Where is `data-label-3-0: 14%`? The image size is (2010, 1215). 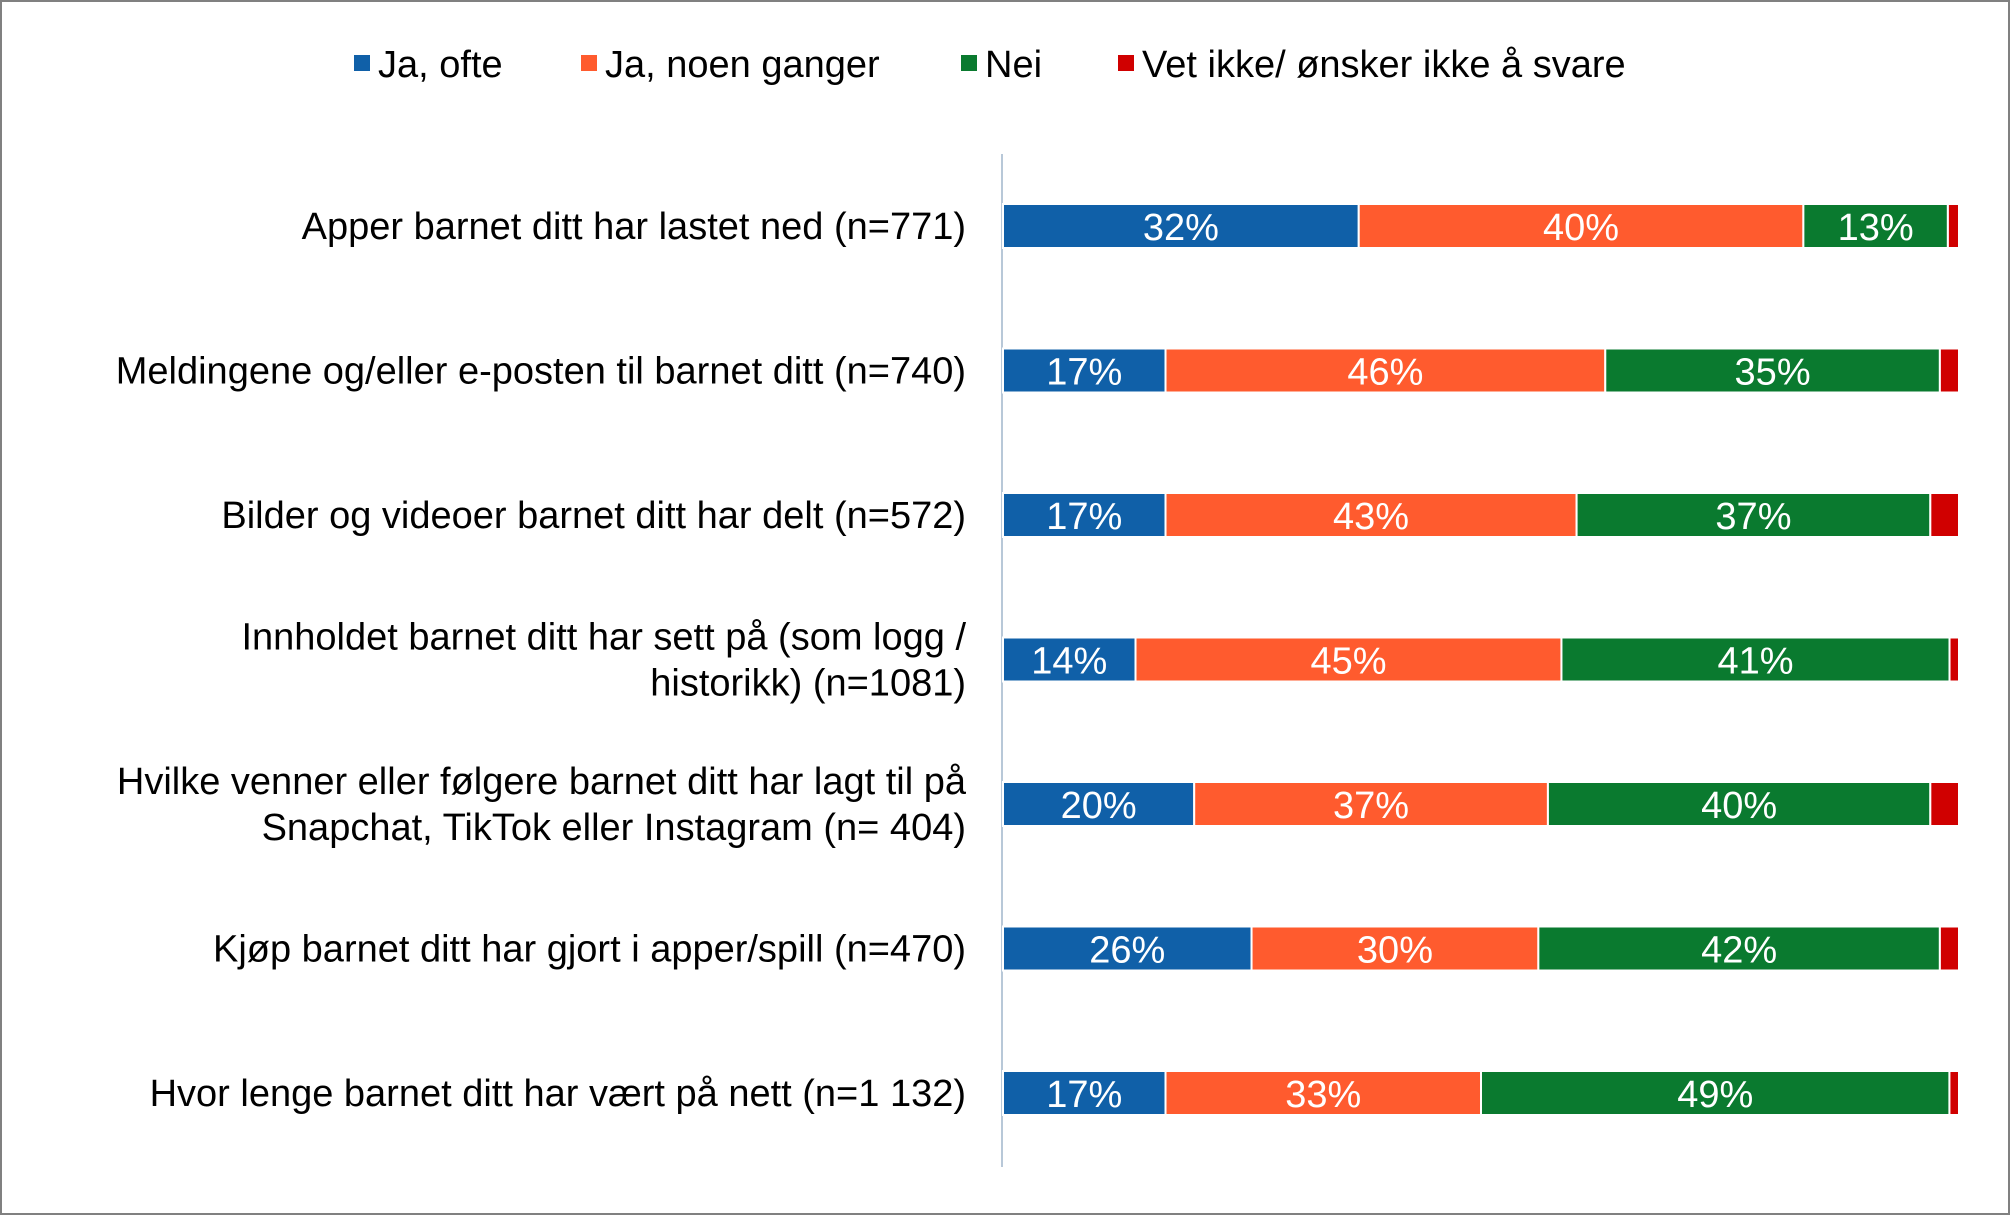 data-label-3-0: 14% is located at coordinates (1069, 662).